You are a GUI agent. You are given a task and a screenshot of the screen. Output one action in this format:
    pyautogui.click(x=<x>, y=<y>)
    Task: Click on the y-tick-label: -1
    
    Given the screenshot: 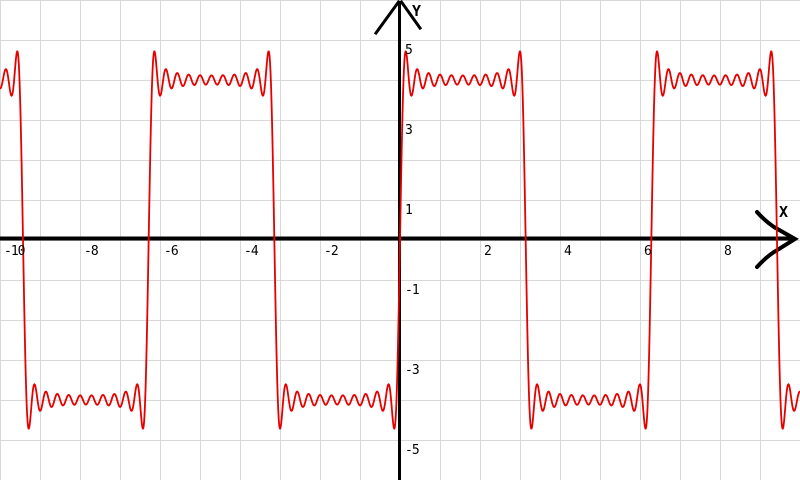 What is the action you would take?
    pyautogui.click(x=412, y=290)
    